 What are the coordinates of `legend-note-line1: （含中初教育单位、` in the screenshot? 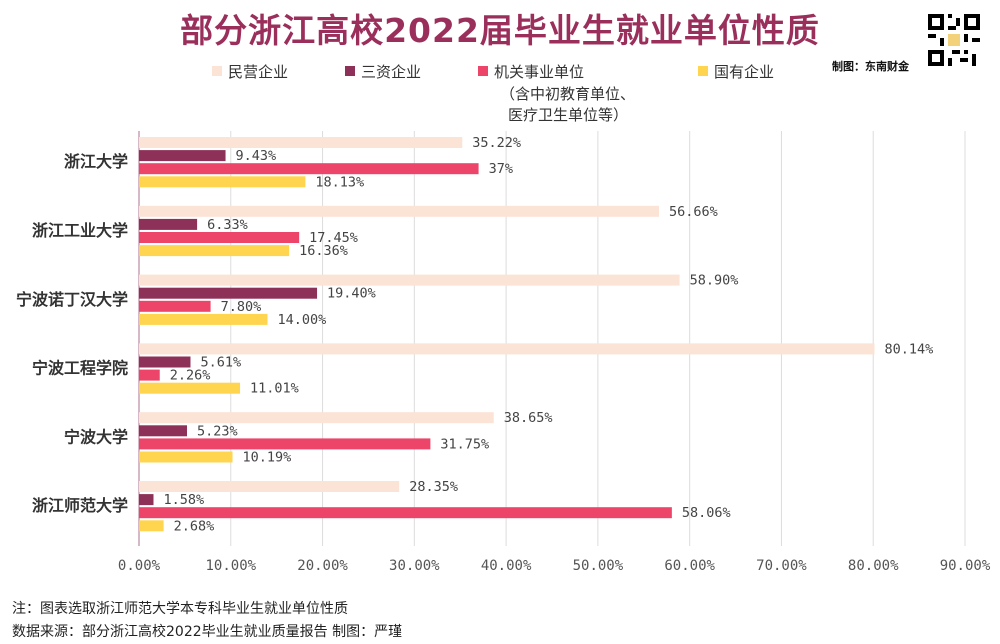 It's located at (568, 94).